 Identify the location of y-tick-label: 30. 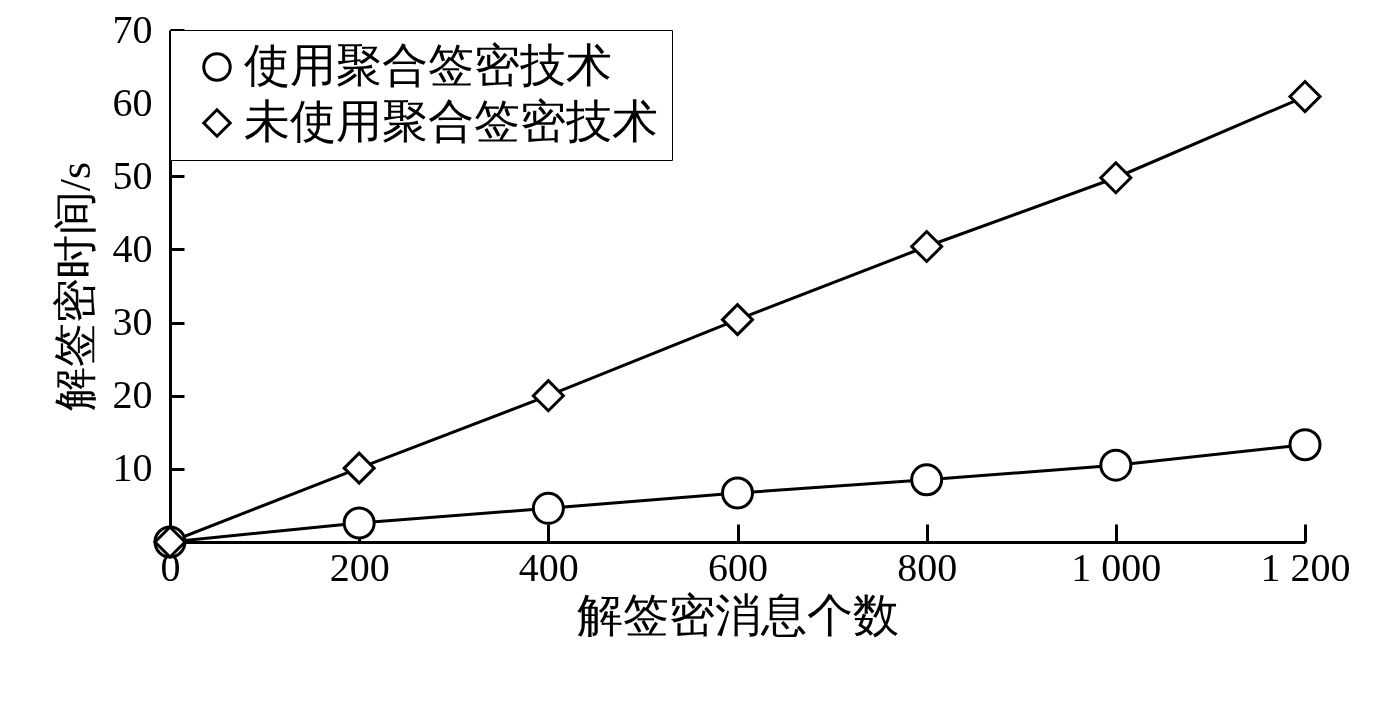
(132, 322).